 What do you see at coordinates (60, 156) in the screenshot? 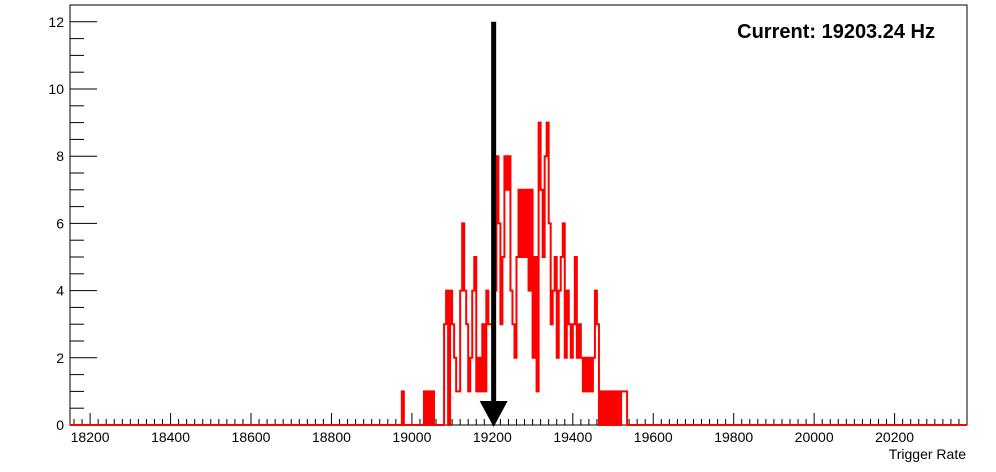
I see `y-tick-label: 8` at bounding box center [60, 156].